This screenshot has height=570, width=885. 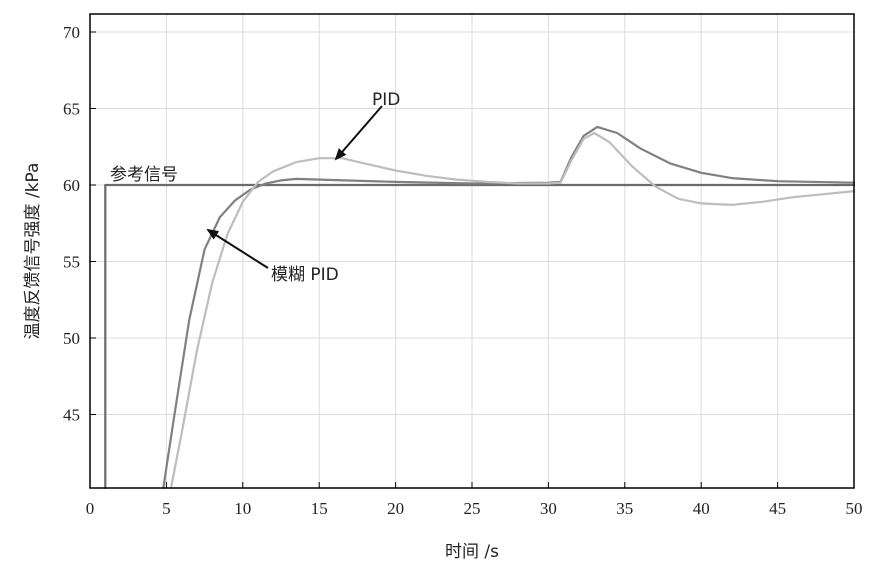 I want to click on x-tick-label: 35, so click(x=624, y=508).